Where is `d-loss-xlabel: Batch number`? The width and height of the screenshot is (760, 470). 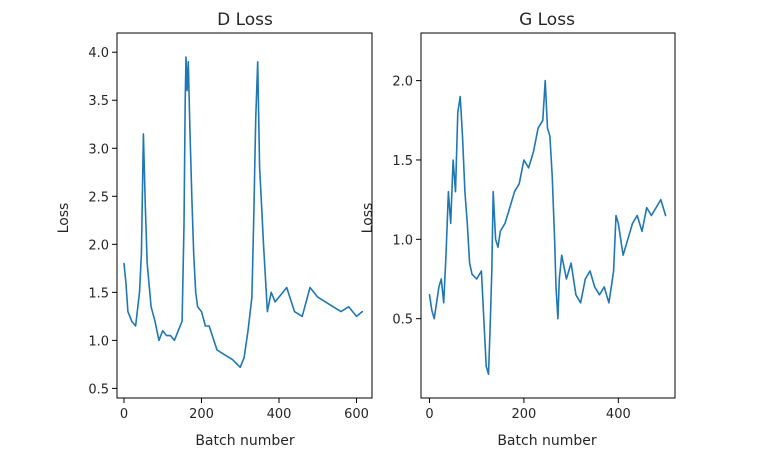
d-loss-xlabel: Batch number is located at coordinates (245, 441).